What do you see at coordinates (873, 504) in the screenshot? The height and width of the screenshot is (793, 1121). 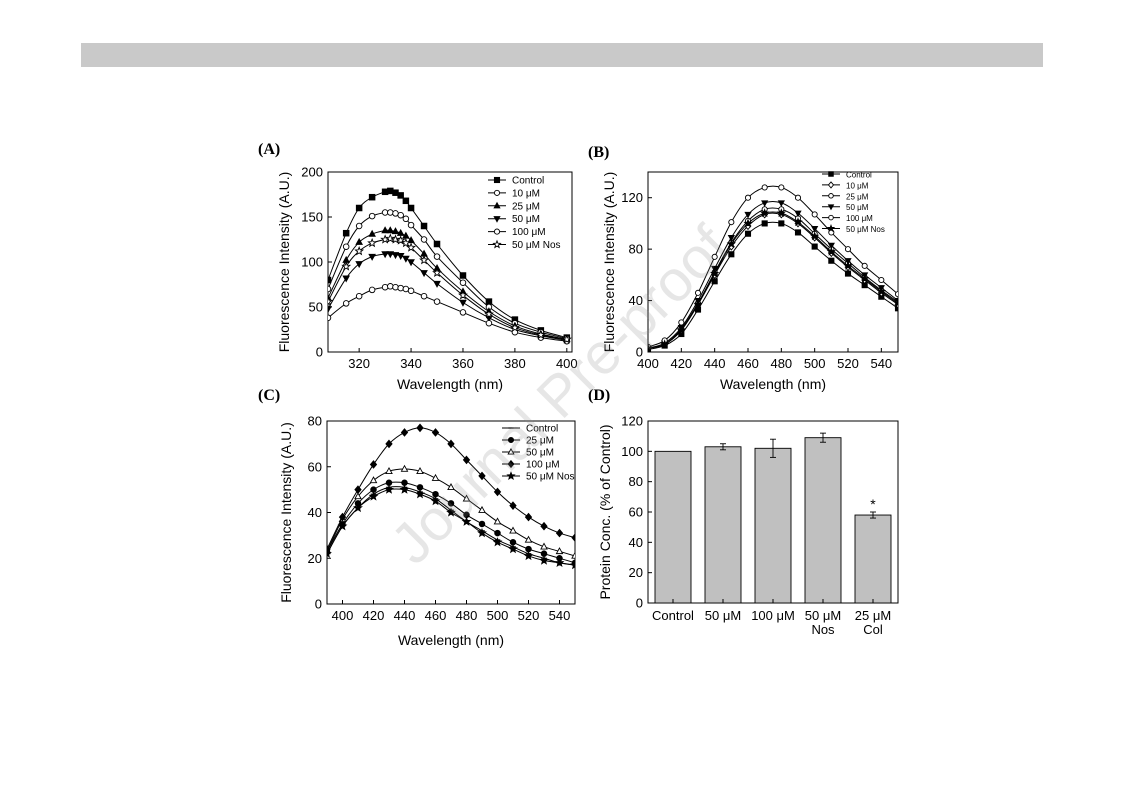 I see `significance-mark: *` at bounding box center [873, 504].